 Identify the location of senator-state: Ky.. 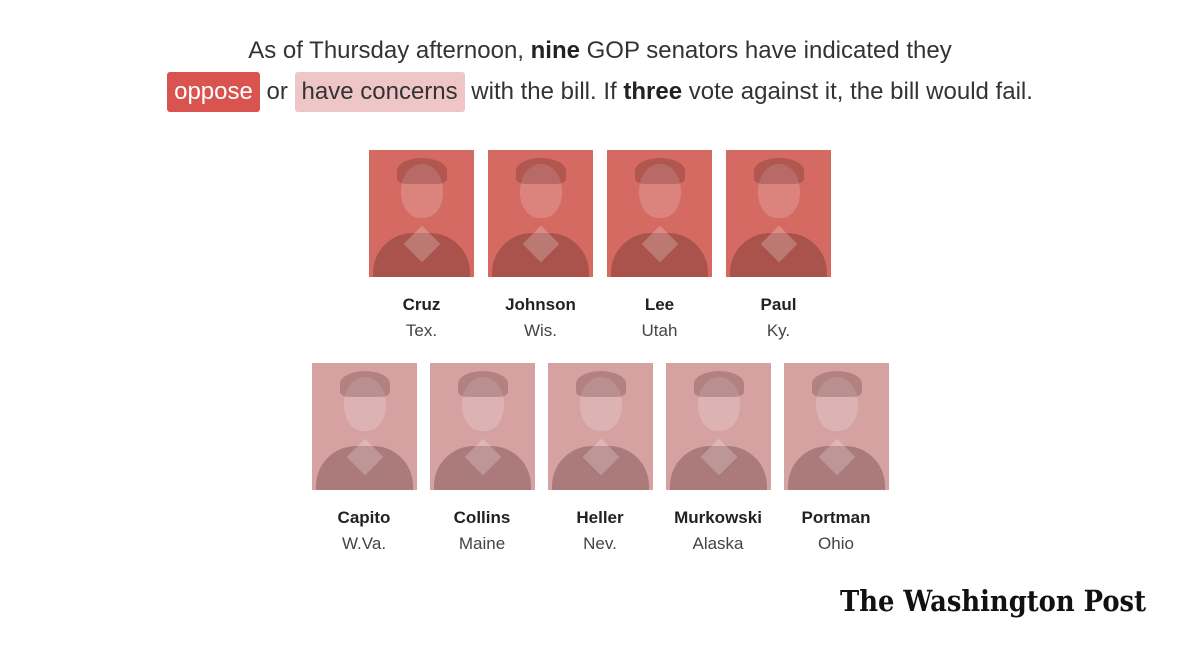
(778, 330).